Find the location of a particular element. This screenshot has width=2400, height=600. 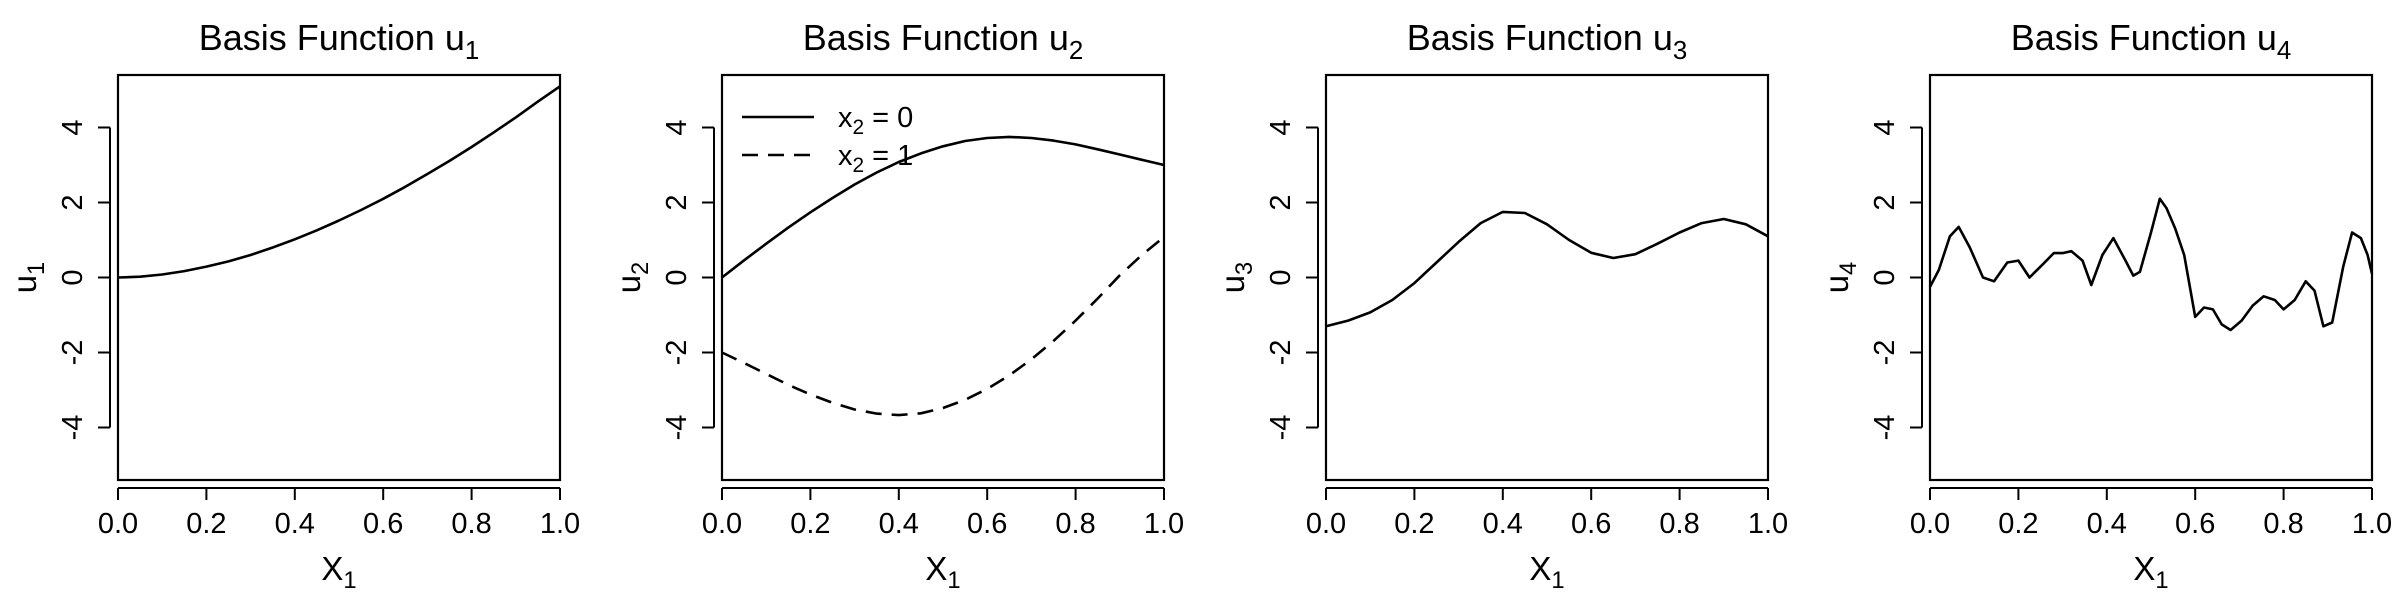

chart-title: Basis Function u4 is located at coordinates (2151, 41).